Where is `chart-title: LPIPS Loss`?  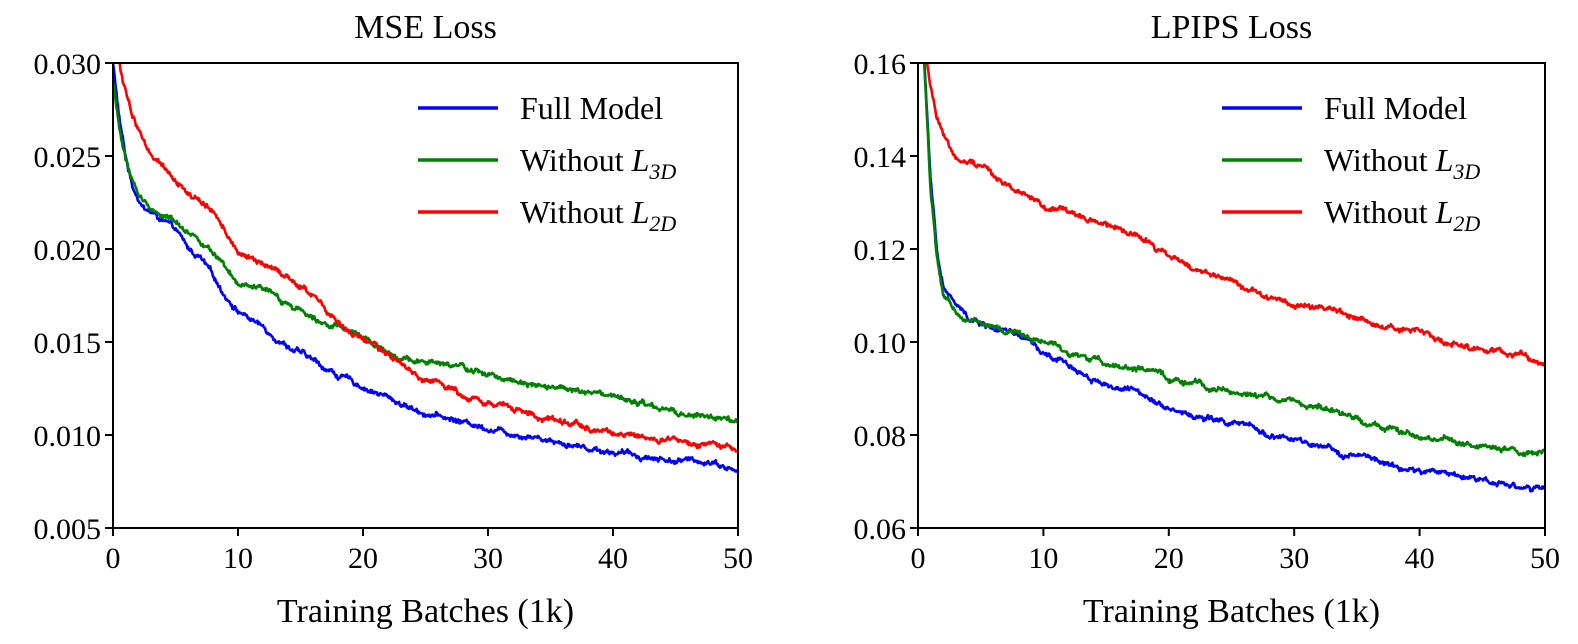
chart-title: LPIPS Loss is located at coordinates (1232, 27).